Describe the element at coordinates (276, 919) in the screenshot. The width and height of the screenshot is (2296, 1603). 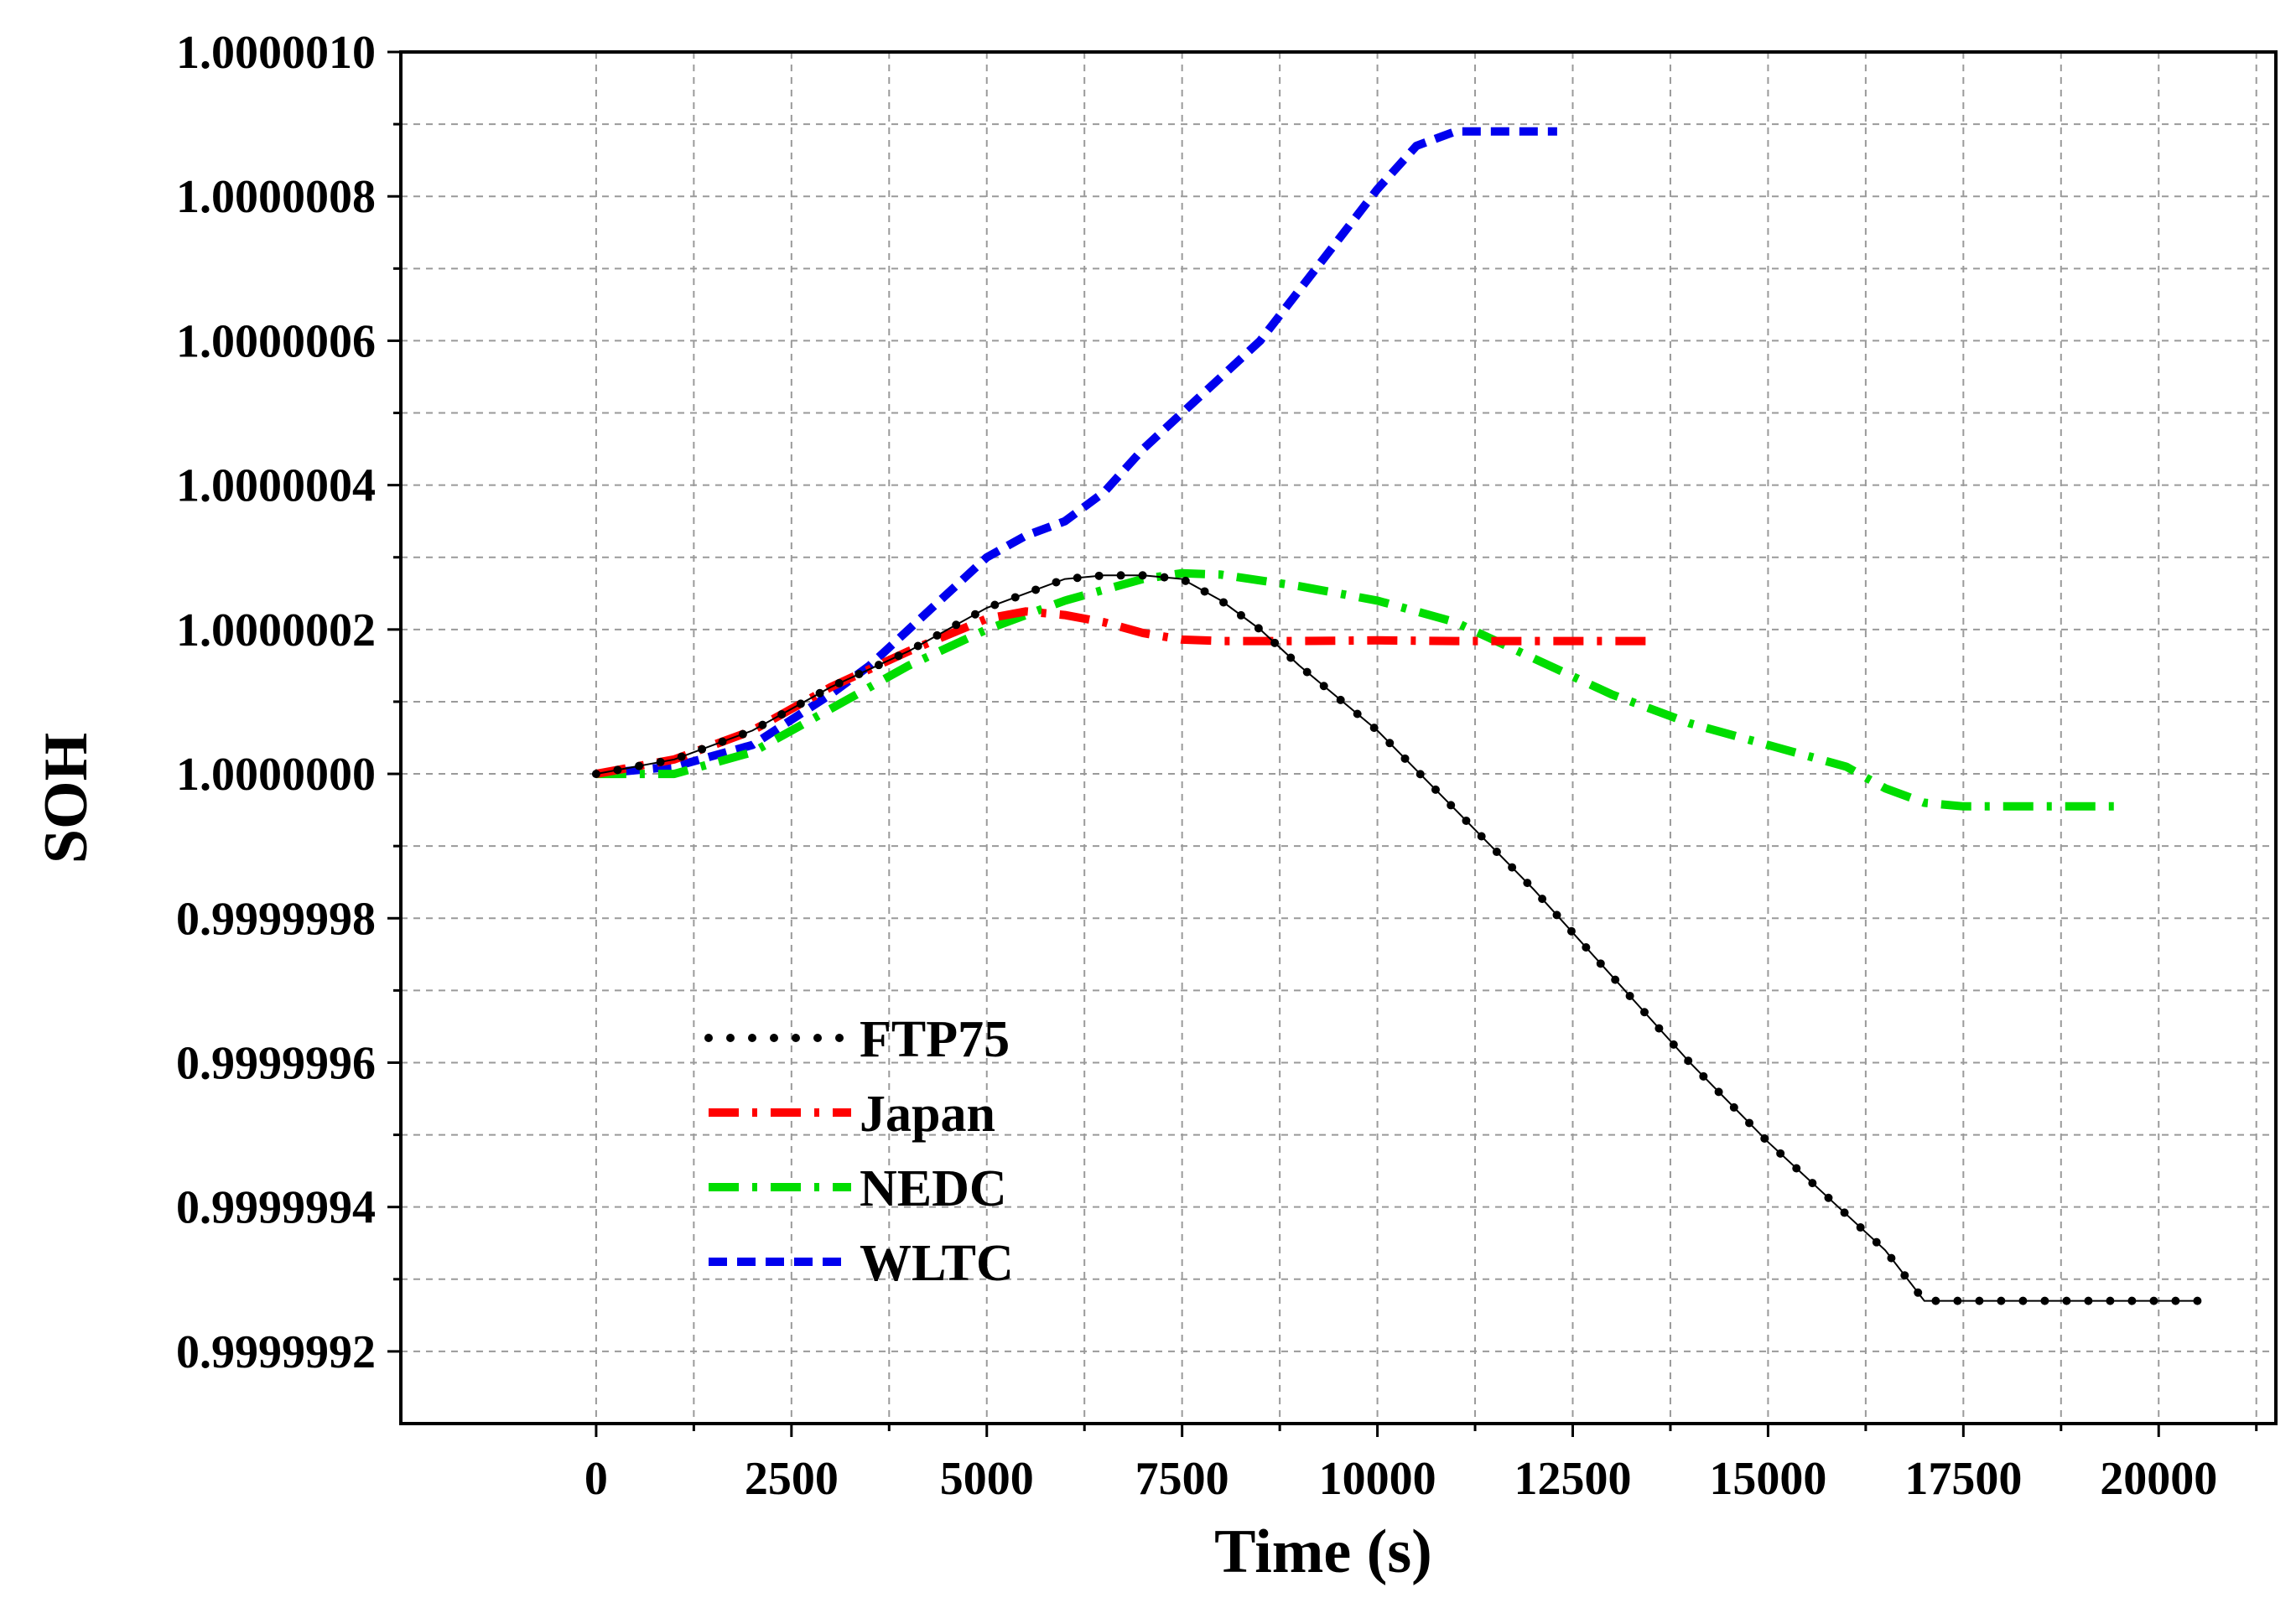
I see `y-tick-label: 0.9999998` at that location.